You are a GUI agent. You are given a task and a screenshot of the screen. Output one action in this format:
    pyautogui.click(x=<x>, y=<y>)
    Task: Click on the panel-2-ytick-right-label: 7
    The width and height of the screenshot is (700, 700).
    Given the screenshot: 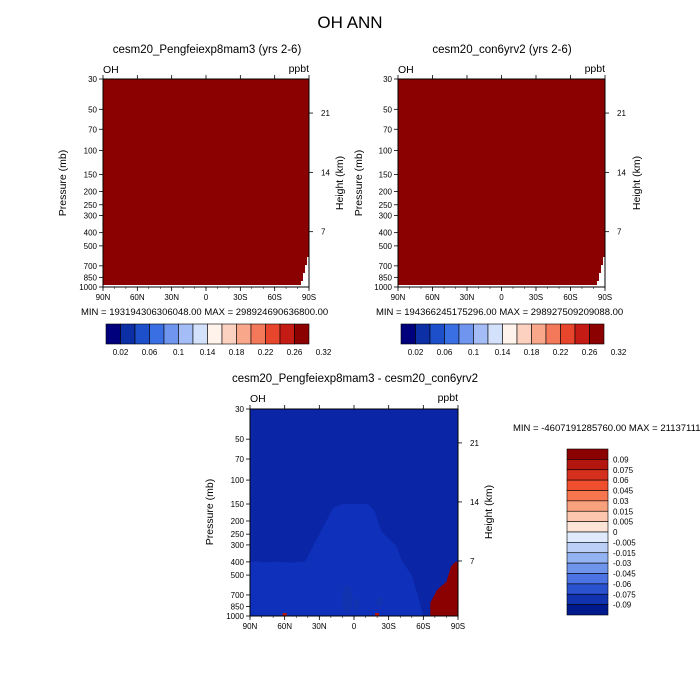 What is the action you would take?
    pyautogui.click(x=619, y=232)
    